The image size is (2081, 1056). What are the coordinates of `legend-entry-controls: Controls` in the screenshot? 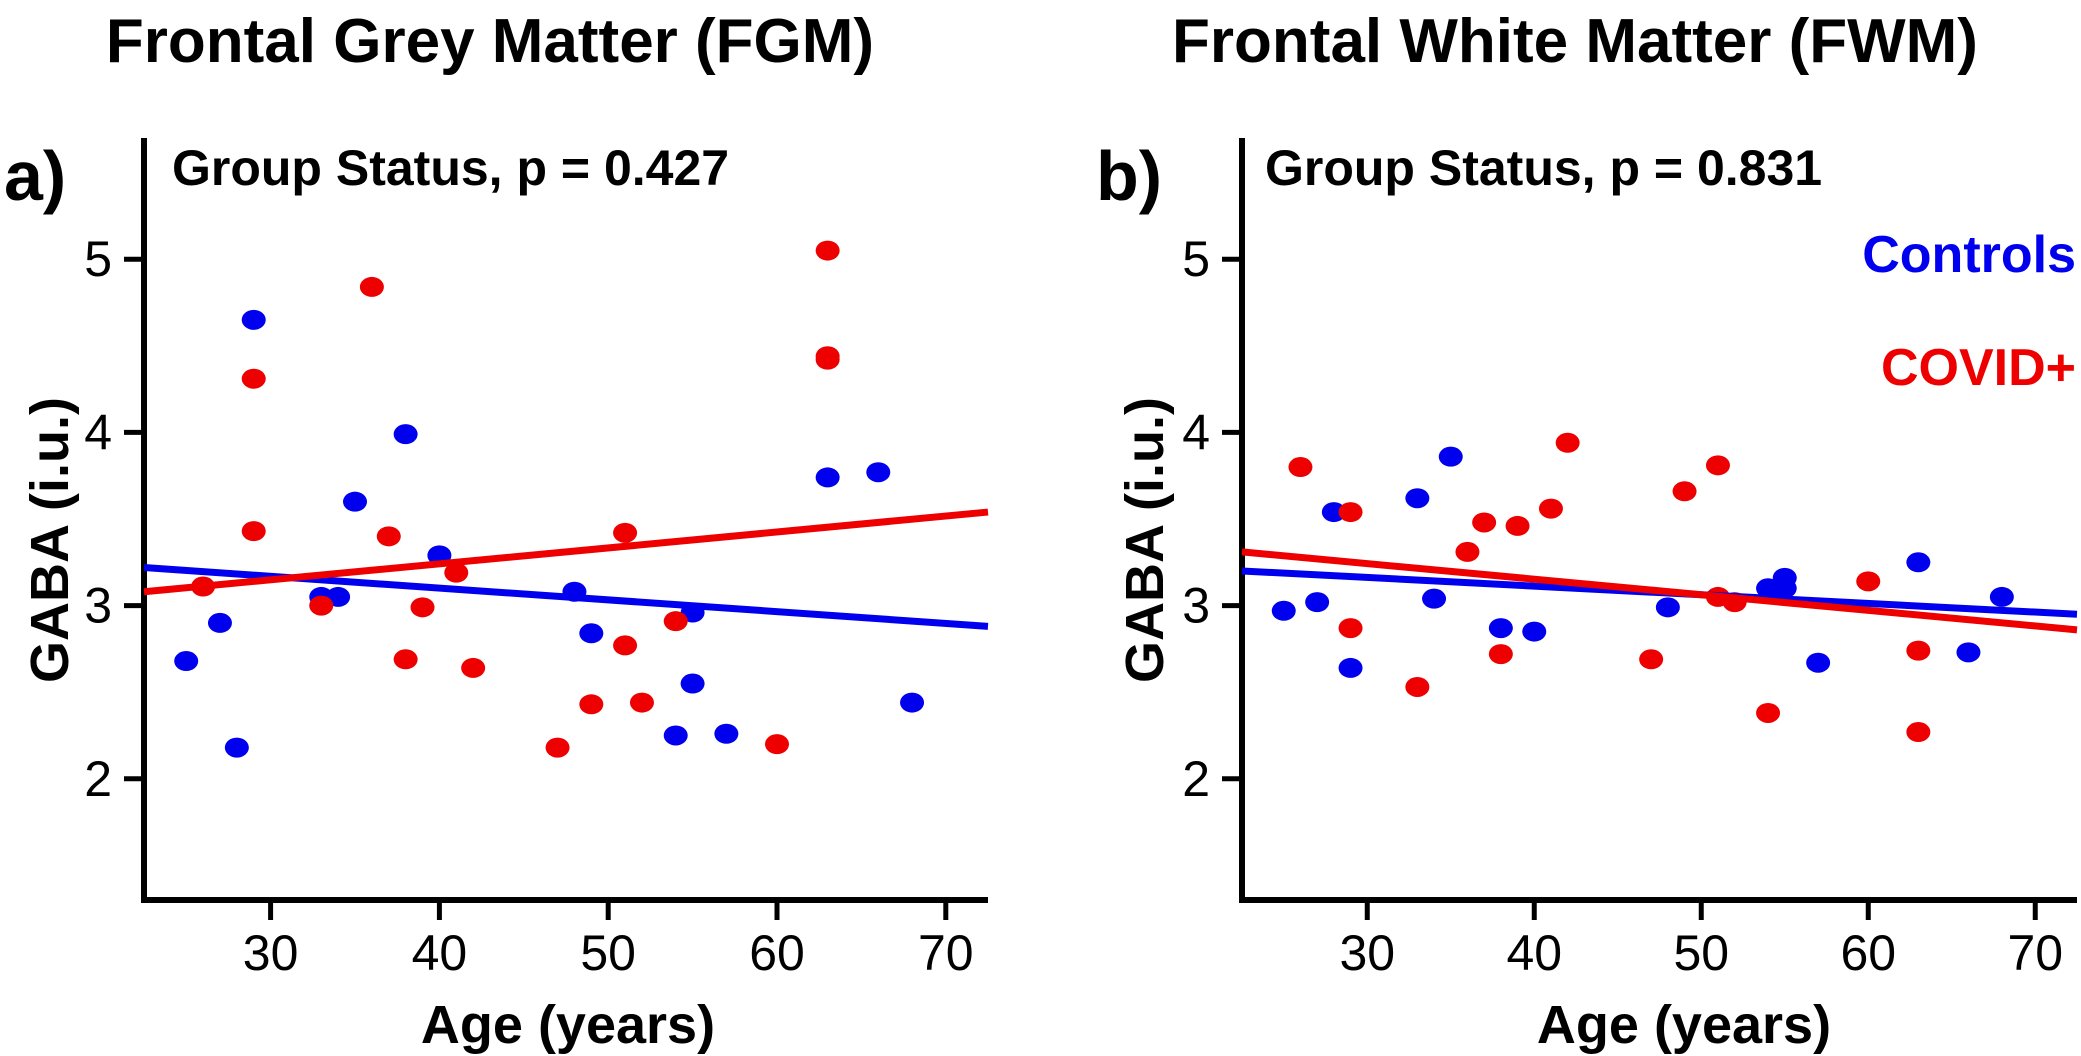 It's located at (1969, 255).